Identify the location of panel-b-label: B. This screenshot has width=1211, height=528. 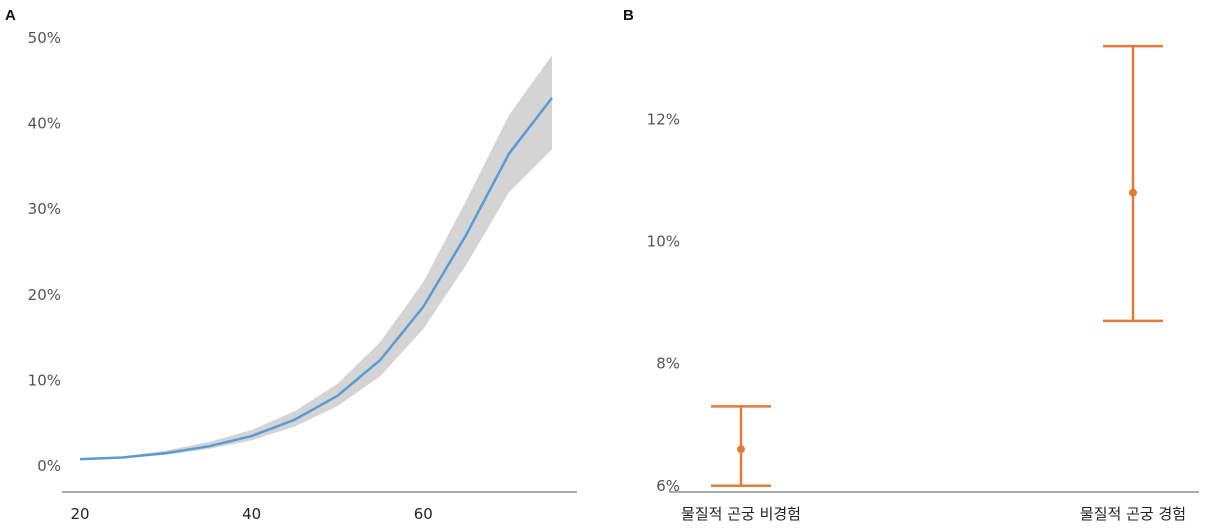
(628, 15).